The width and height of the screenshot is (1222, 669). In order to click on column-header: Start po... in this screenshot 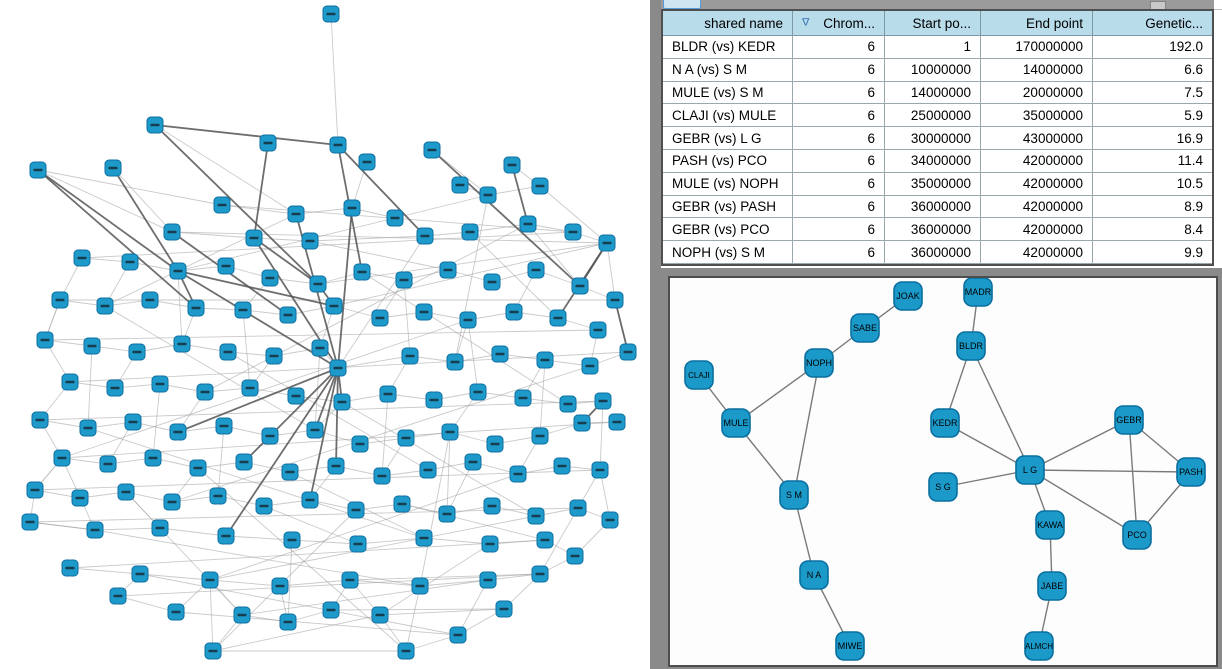, I will do `click(933, 23)`.